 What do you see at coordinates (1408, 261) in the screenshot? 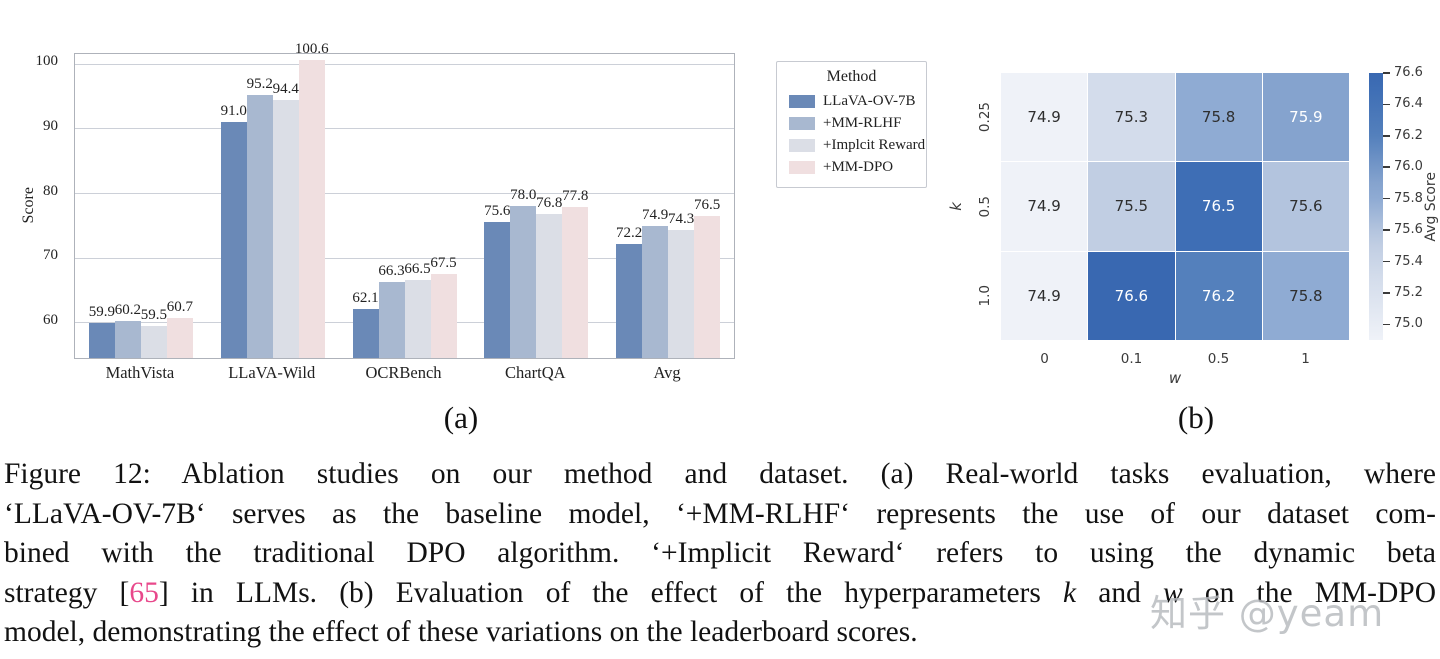
I see `colorbar-tick-label: 75.4` at bounding box center [1408, 261].